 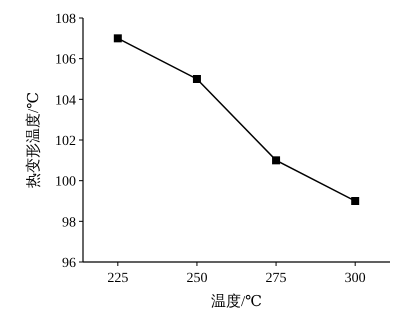 What do you see at coordinates (236, 301) in the screenshot?
I see `x-axis-title: 温度/℃` at bounding box center [236, 301].